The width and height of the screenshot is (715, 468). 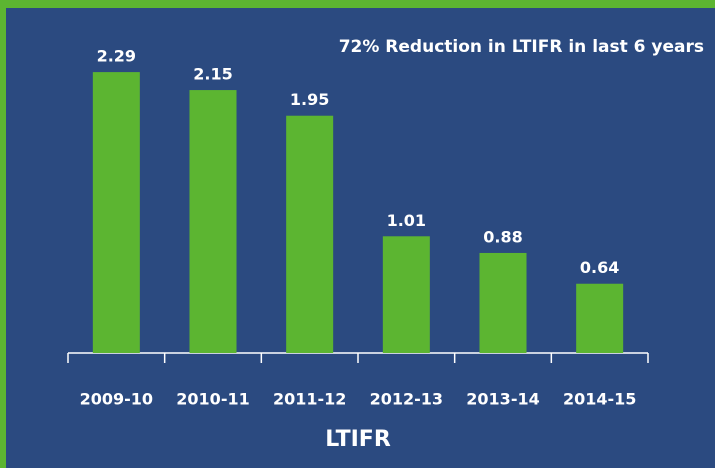 What do you see at coordinates (212, 399) in the screenshot?
I see `x-tick-label: 2010-11` at bounding box center [212, 399].